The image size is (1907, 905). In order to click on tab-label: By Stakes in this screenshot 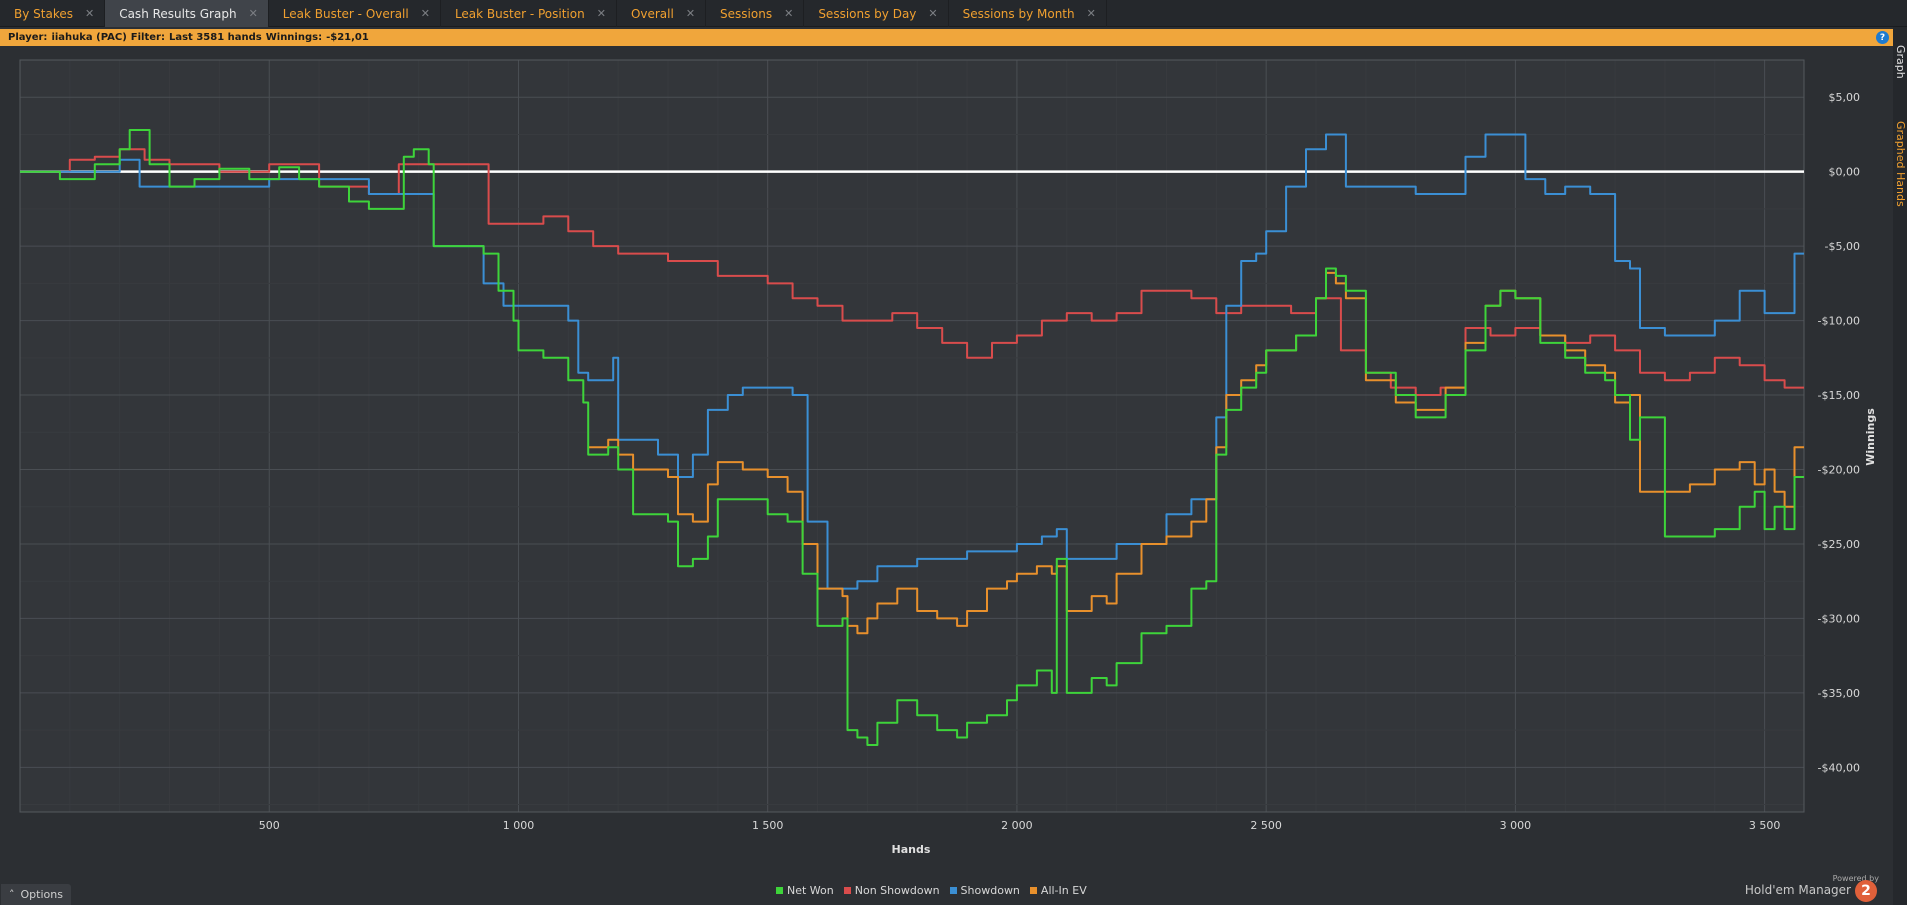, I will do `click(43, 13)`.